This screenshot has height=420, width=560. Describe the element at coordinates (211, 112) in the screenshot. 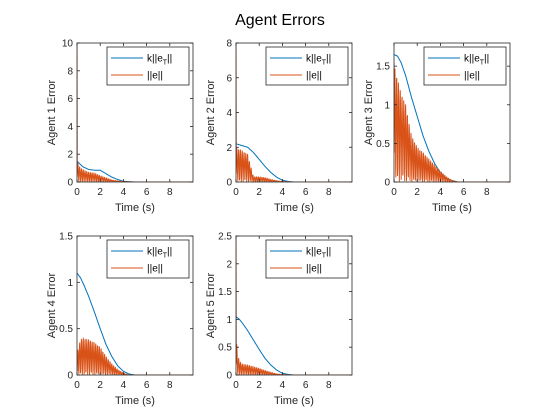

I see `y-axis-label: Agent 2 Error` at that location.